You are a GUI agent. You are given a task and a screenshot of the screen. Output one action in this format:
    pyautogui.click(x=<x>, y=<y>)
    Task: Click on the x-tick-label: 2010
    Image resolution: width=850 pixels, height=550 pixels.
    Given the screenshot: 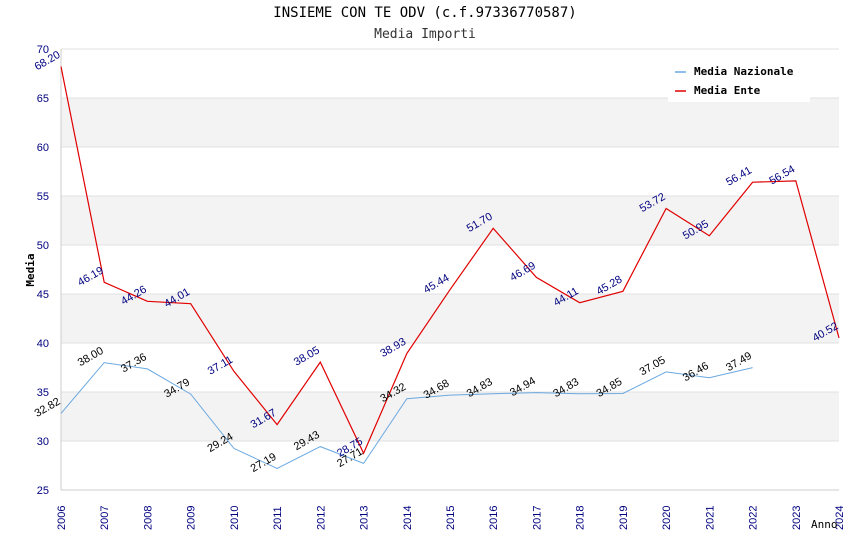 What is the action you would take?
    pyautogui.click(x=235, y=518)
    